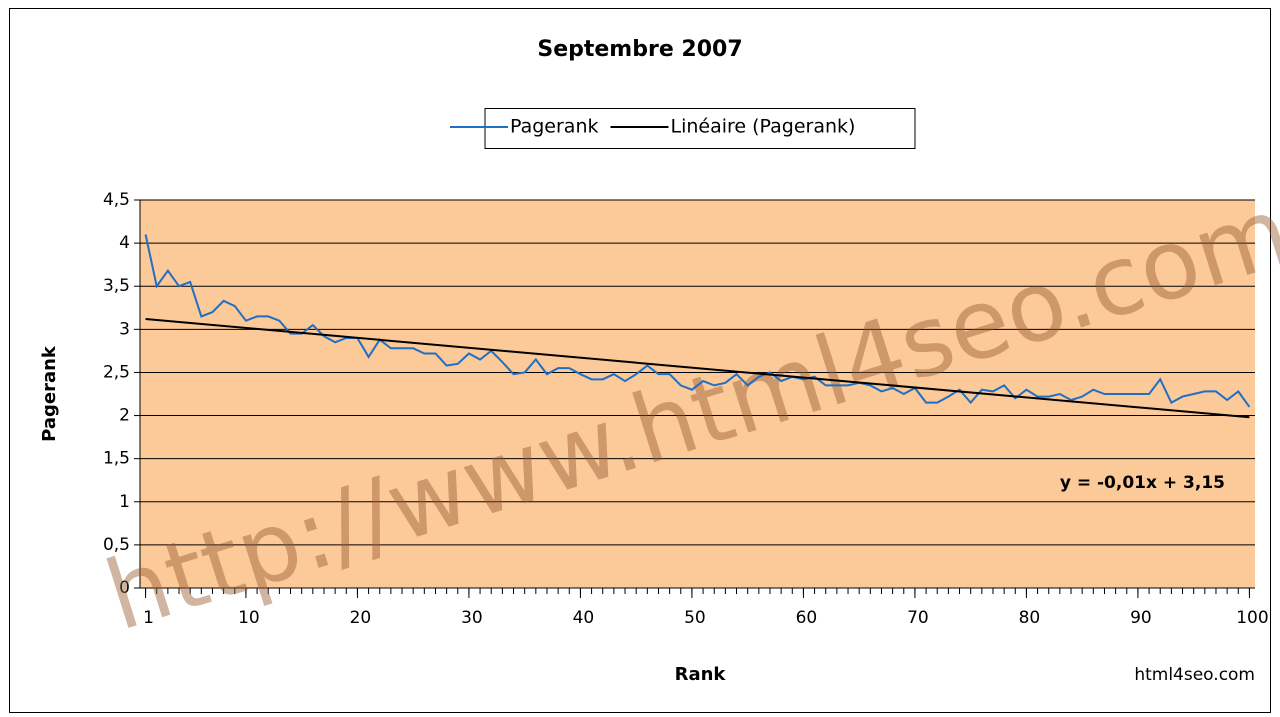 This screenshot has width=1280, height=717. Describe the element at coordinates (116, 200) in the screenshot. I see `y-tick-label: 4,5` at that location.